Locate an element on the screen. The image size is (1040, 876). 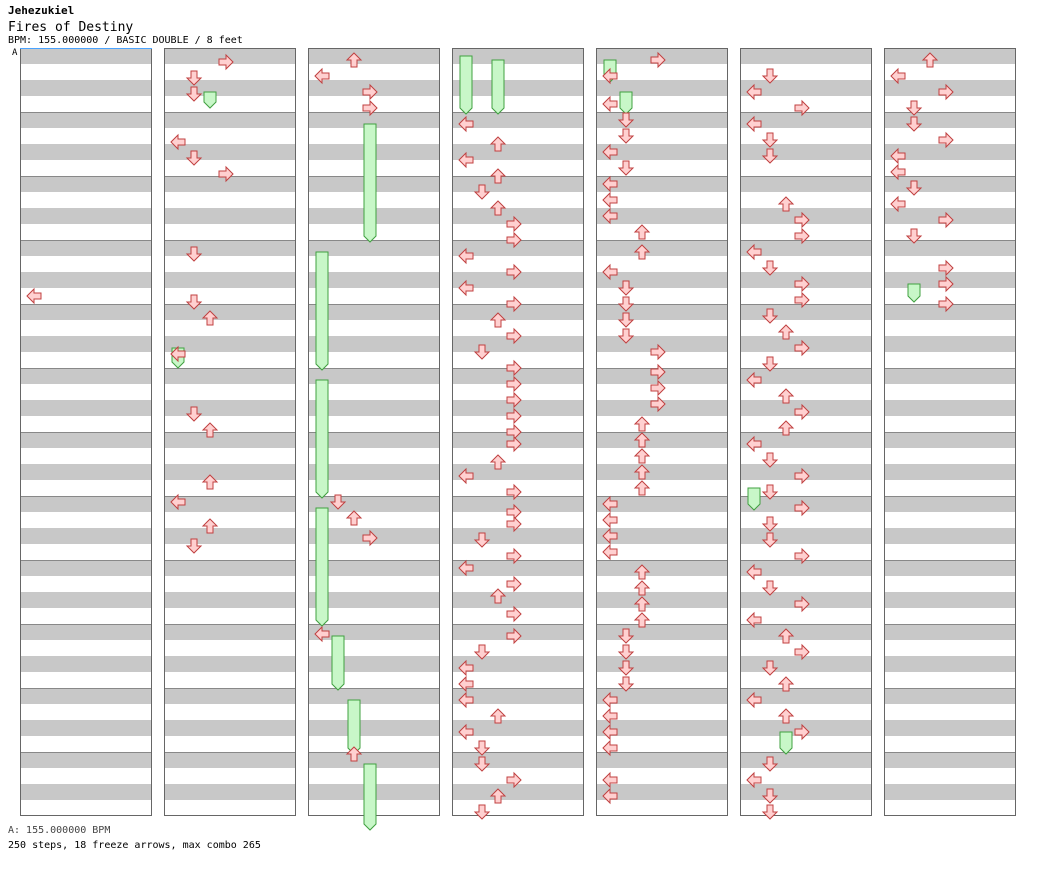
bpm-change-line is located at coordinates (86, 48).